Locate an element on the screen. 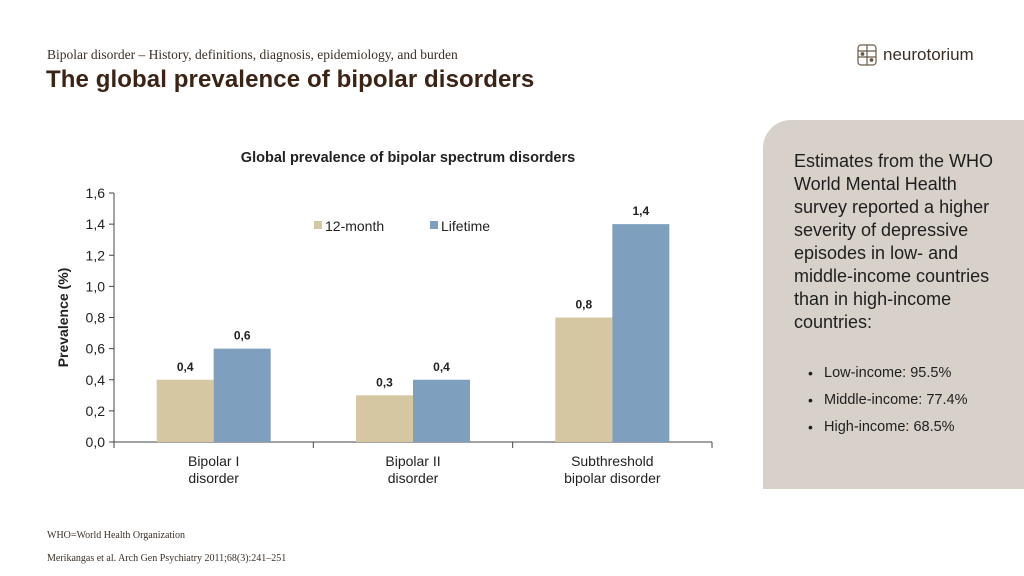  list-item: Low-income: 95.5% is located at coordinates (887, 378).